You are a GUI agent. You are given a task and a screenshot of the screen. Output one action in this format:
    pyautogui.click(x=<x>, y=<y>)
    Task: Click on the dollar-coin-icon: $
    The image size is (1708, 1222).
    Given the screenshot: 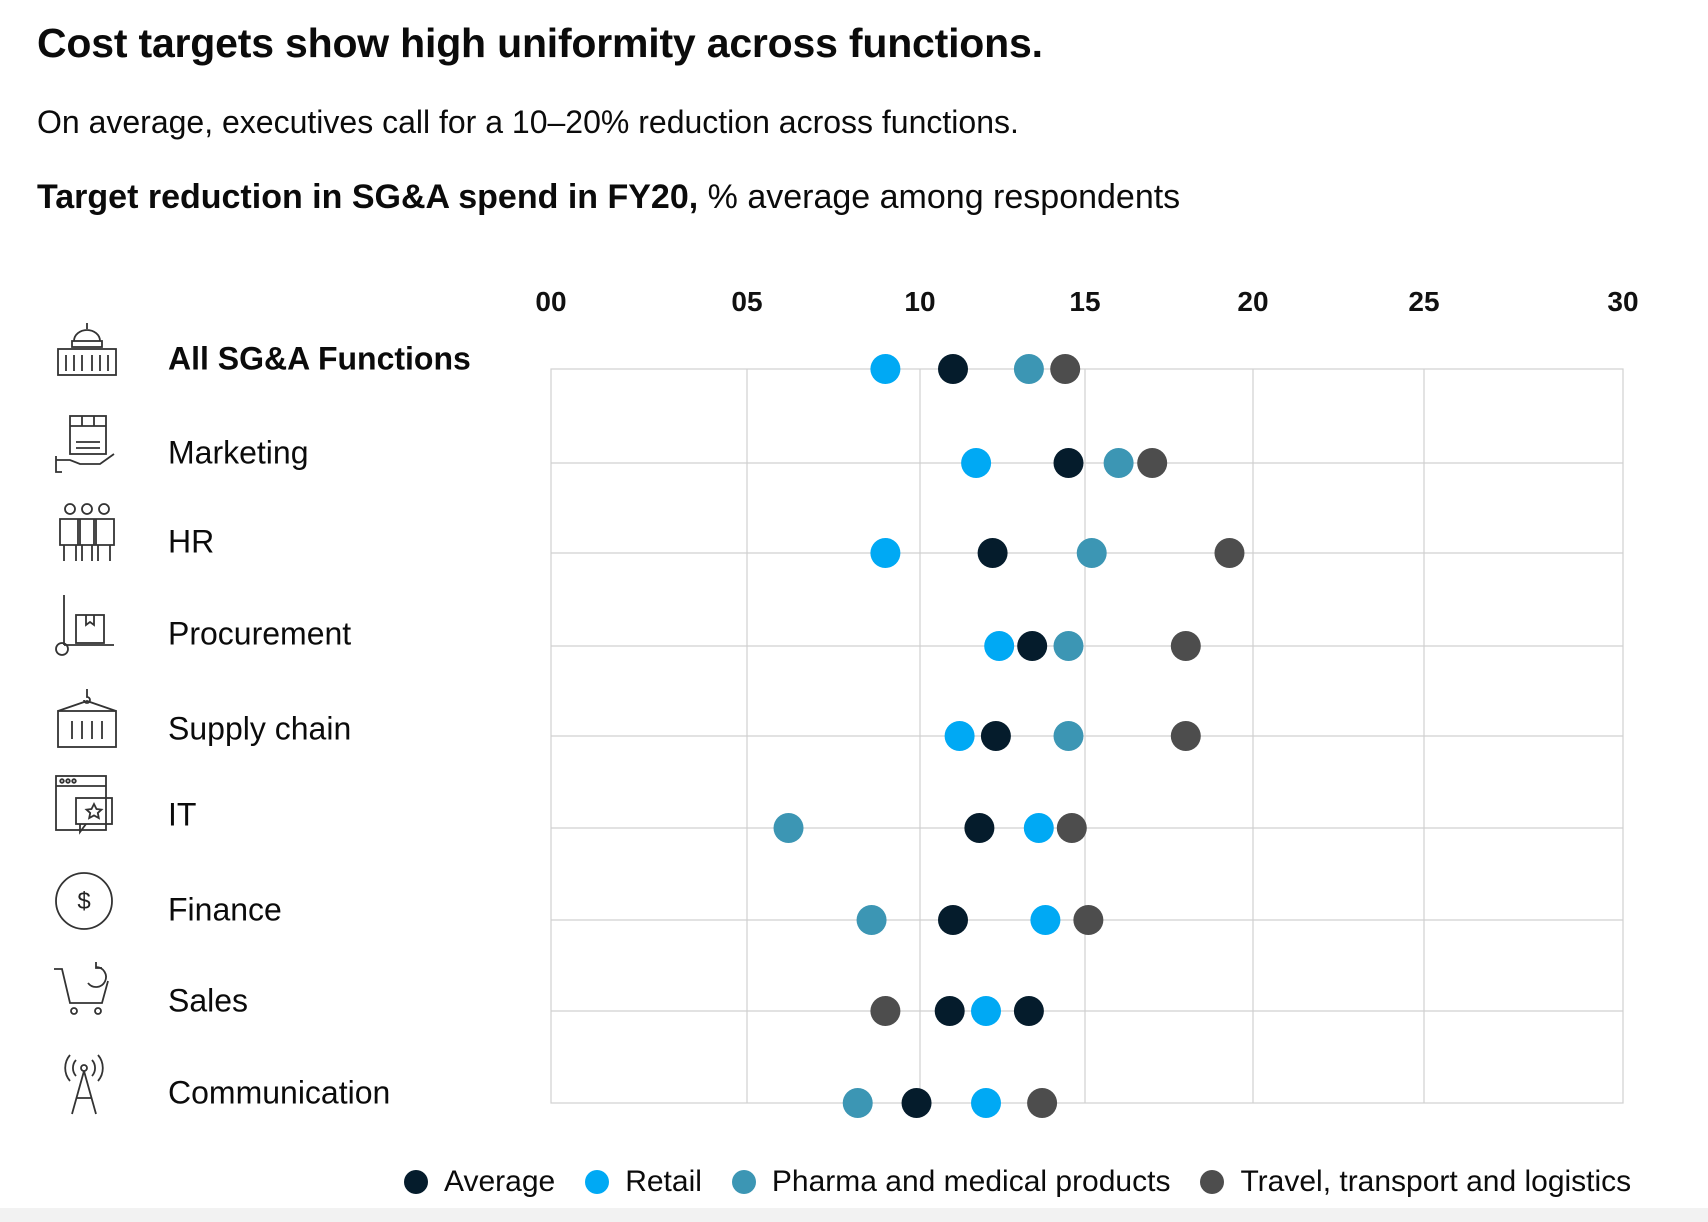 What is the action you would take?
    pyautogui.click(x=87, y=901)
    